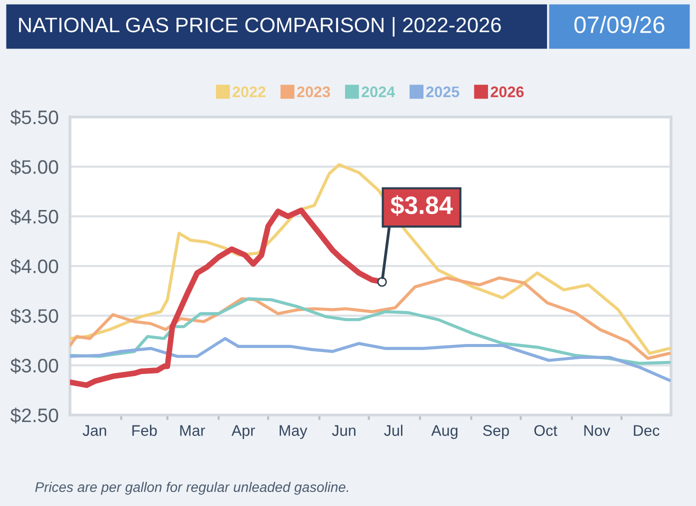 The image size is (696, 506). What do you see at coordinates (443, 92) in the screenshot?
I see `legend-label: 2025` at bounding box center [443, 92].